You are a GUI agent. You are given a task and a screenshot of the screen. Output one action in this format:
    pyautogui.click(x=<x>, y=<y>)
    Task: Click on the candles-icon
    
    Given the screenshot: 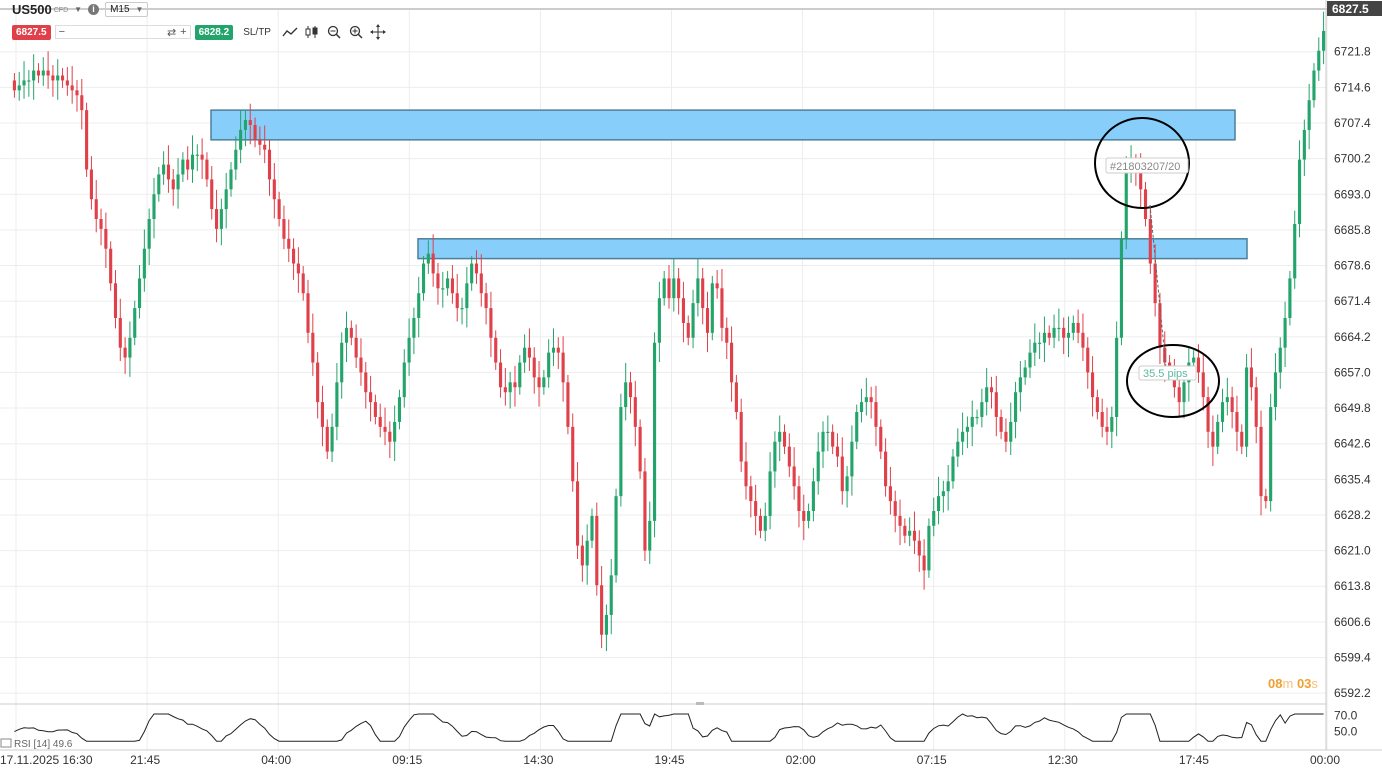 What is the action you would take?
    pyautogui.click(x=312, y=32)
    